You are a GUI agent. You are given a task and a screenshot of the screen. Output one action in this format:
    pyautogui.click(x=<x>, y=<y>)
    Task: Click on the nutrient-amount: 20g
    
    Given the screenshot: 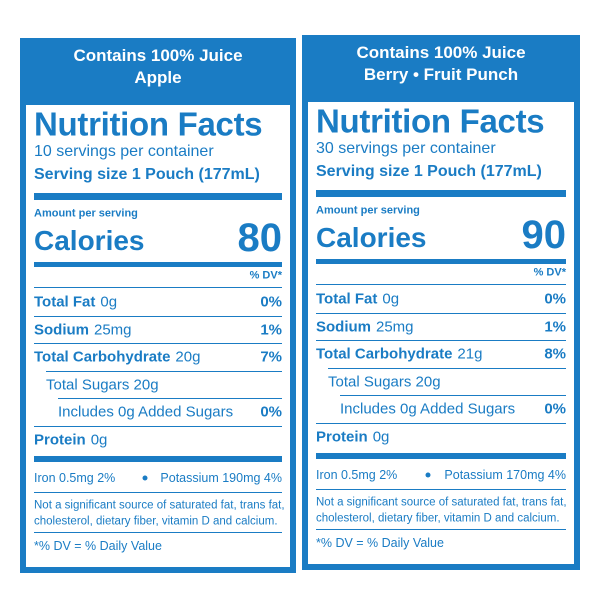 What is the action you would take?
    pyautogui.click(x=188, y=357)
    